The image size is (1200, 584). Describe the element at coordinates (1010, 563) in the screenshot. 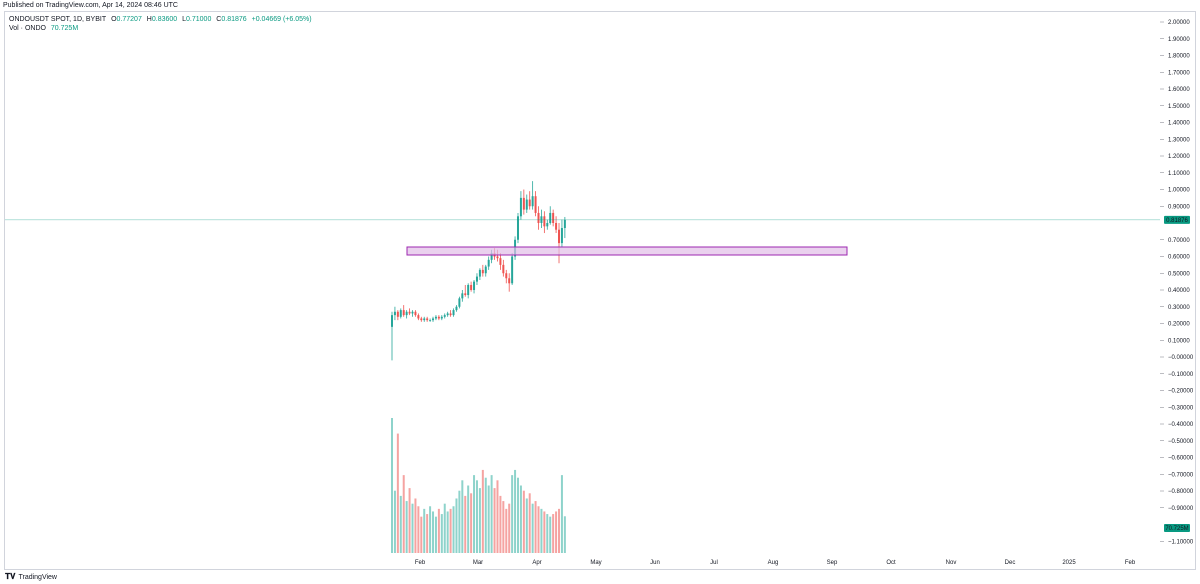

I see `time-tick-label: Dec` at that location.